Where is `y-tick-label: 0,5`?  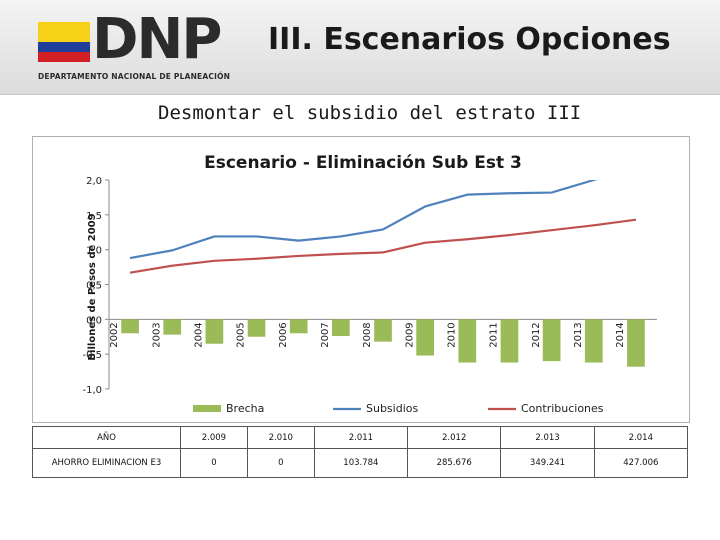 y-tick-label: 0,5 is located at coordinates (94, 286).